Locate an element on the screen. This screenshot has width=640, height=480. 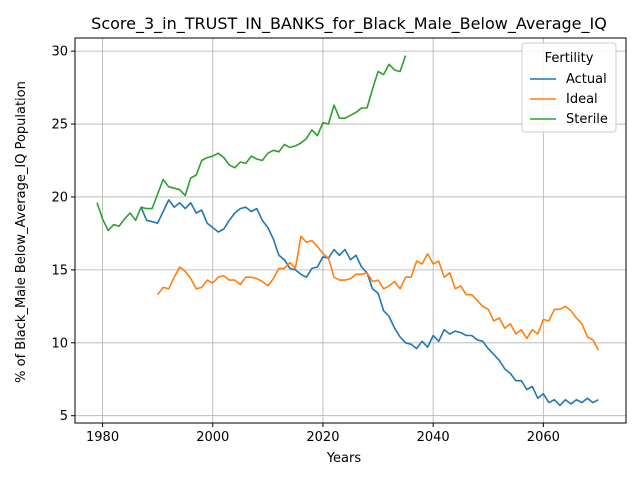
x-axis-label: Years is located at coordinates (344, 458).